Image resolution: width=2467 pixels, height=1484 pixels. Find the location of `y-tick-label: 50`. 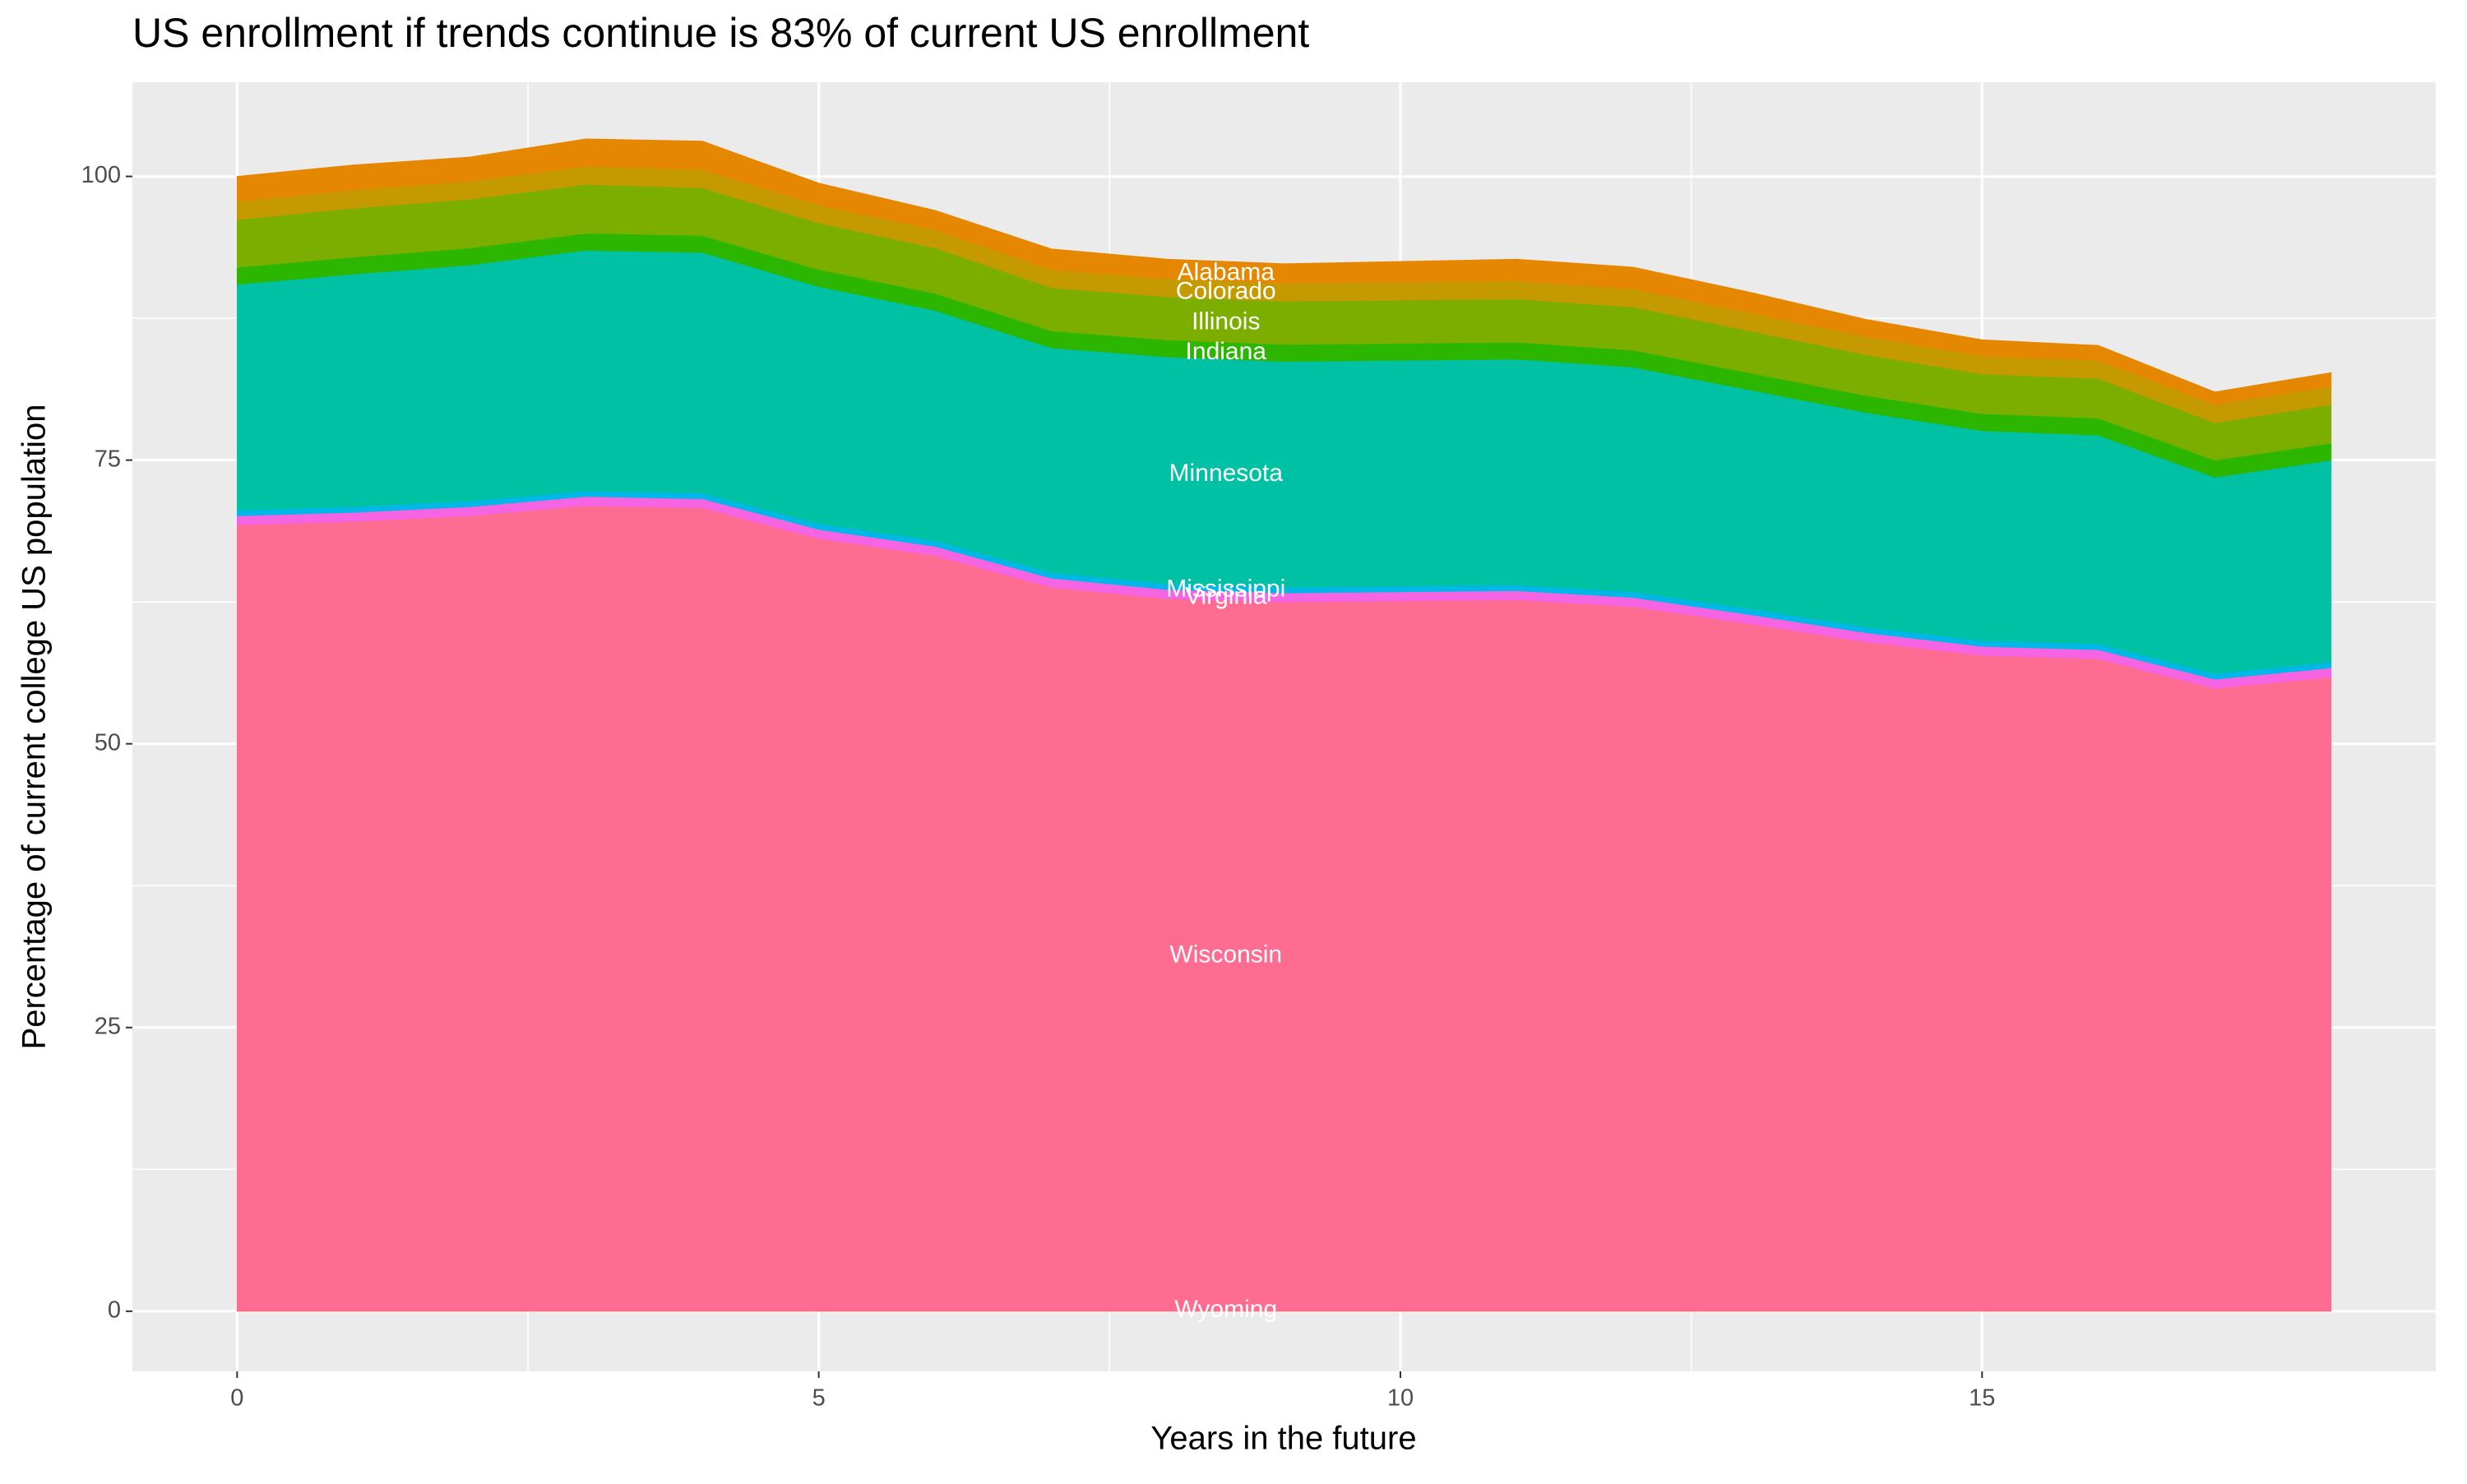

y-tick-label: 50 is located at coordinates (108, 743).